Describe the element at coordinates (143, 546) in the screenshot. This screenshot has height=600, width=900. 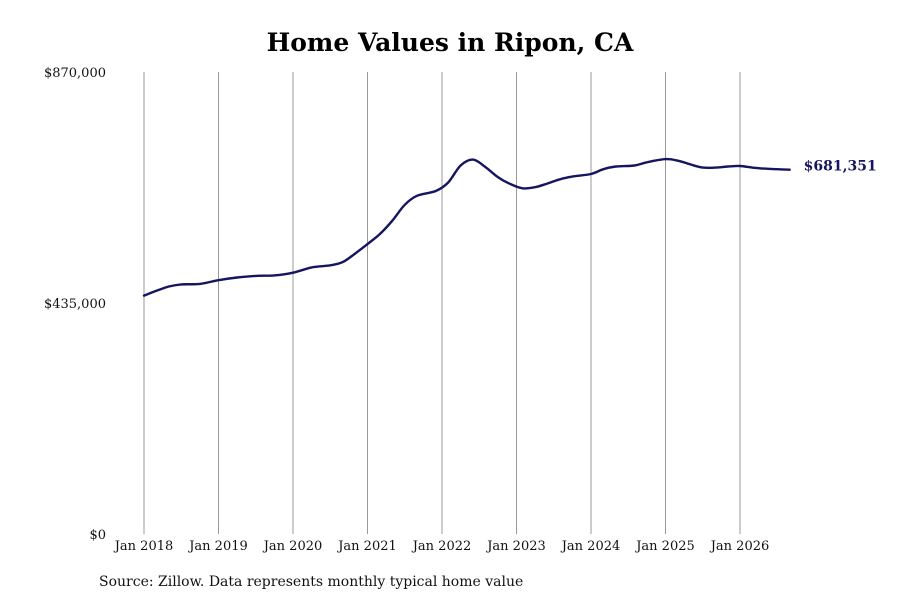
I see `x-tick-label: Jan 2018` at that location.